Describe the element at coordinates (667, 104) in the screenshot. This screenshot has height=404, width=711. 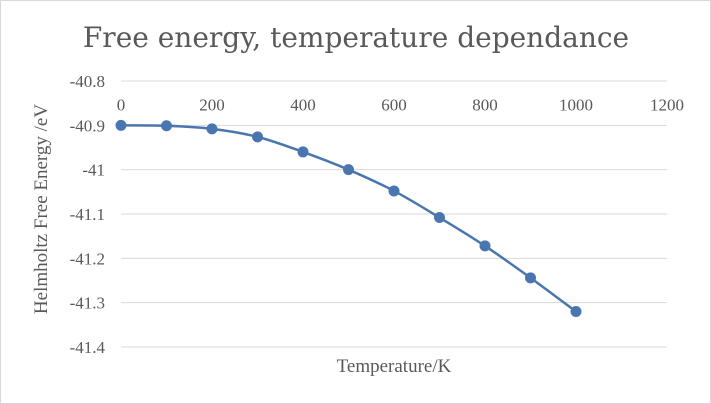
I see `x-tick-label: 1200` at that location.